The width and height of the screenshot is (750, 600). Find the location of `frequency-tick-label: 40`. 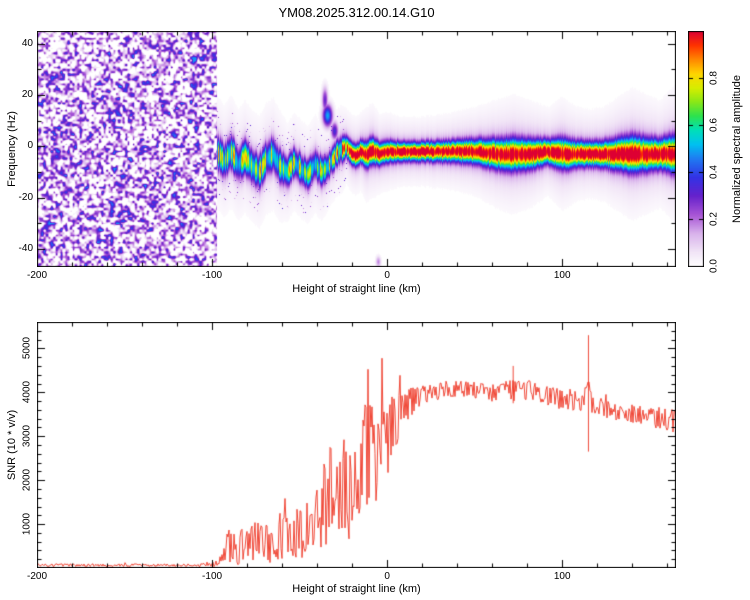

frequency-tick-label: 40 is located at coordinates (27, 43).